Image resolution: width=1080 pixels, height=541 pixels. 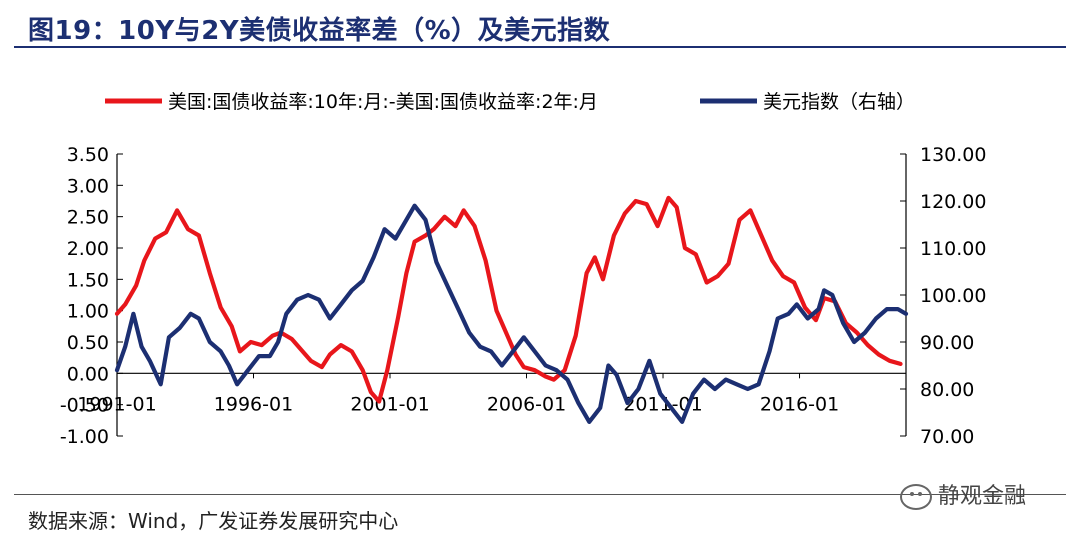 What do you see at coordinates (982, 496) in the screenshot?
I see `watermark-text: 静观金融` at bounding box center [982, 496].